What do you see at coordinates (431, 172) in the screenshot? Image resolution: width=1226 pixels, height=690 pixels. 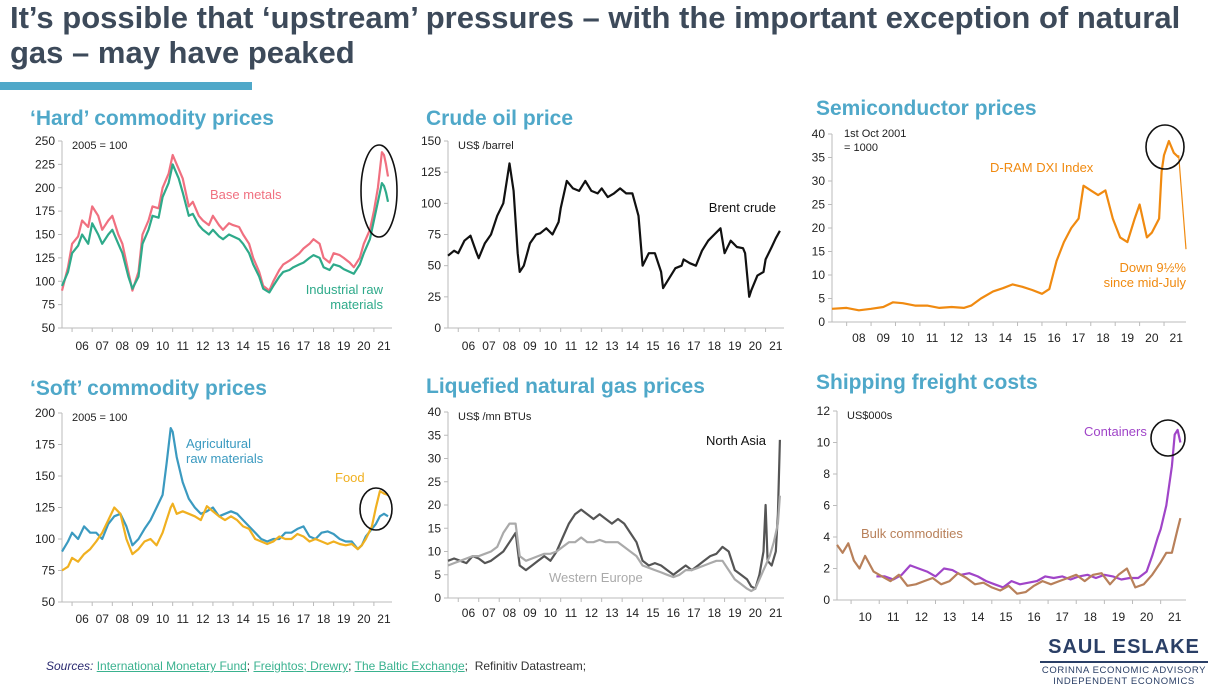 I see `y-tick-label: 125` at bounding box center [431, 172].